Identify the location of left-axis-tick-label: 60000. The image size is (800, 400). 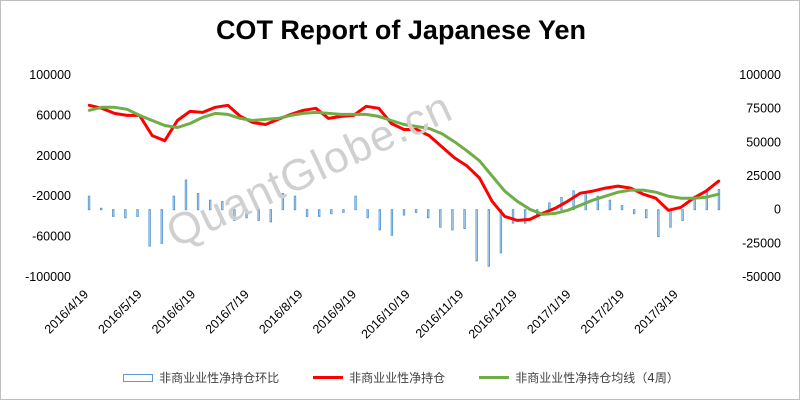
(53, 115).